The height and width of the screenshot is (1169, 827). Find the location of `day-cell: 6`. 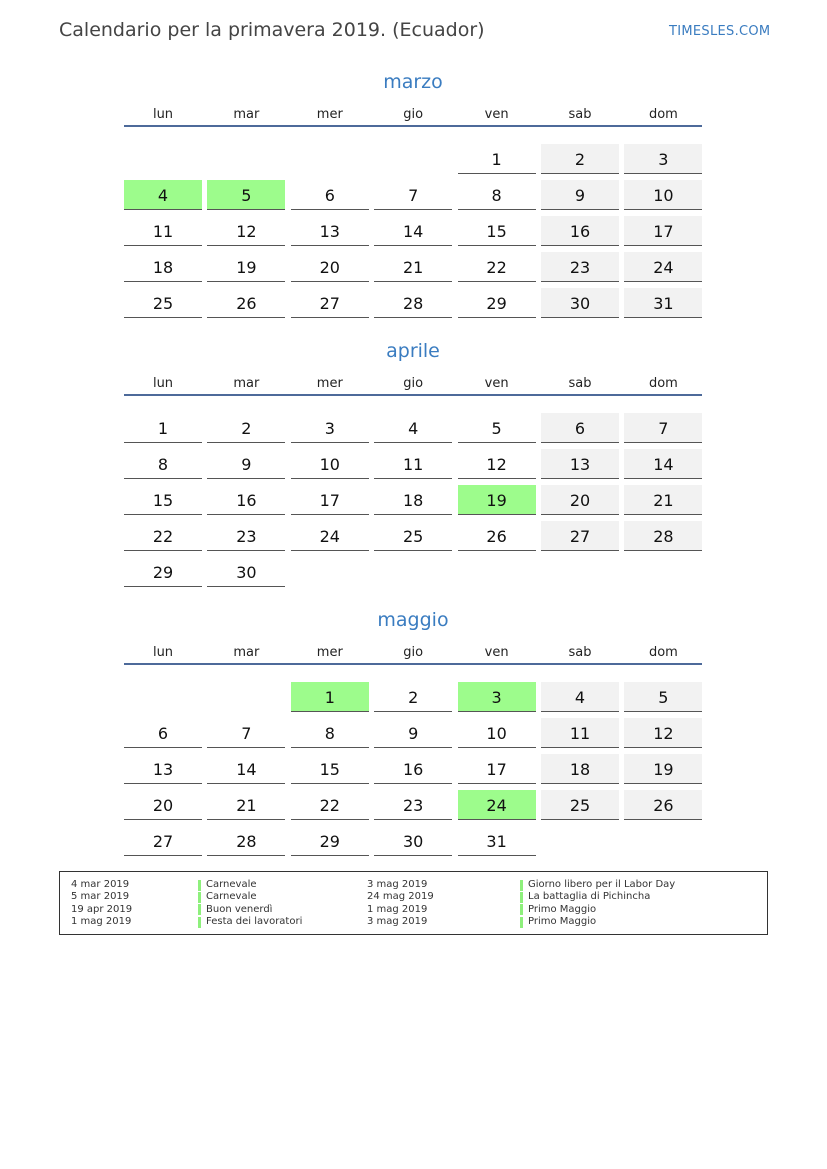

day-cell: 6 is located at coordinates (580, 428).